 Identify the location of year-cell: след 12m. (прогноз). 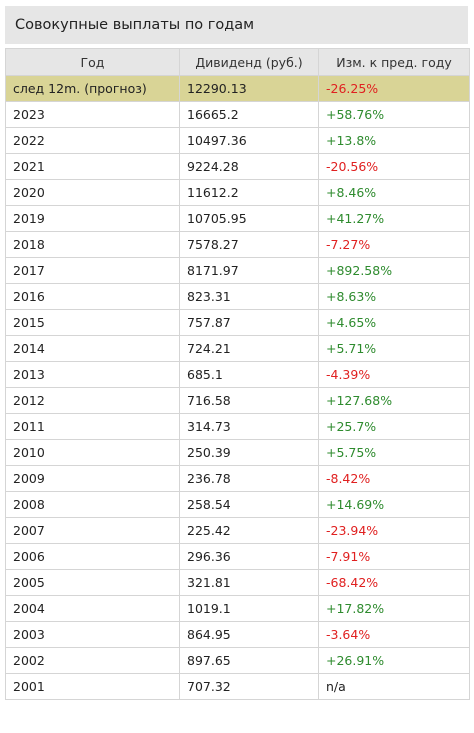
(92, 88).